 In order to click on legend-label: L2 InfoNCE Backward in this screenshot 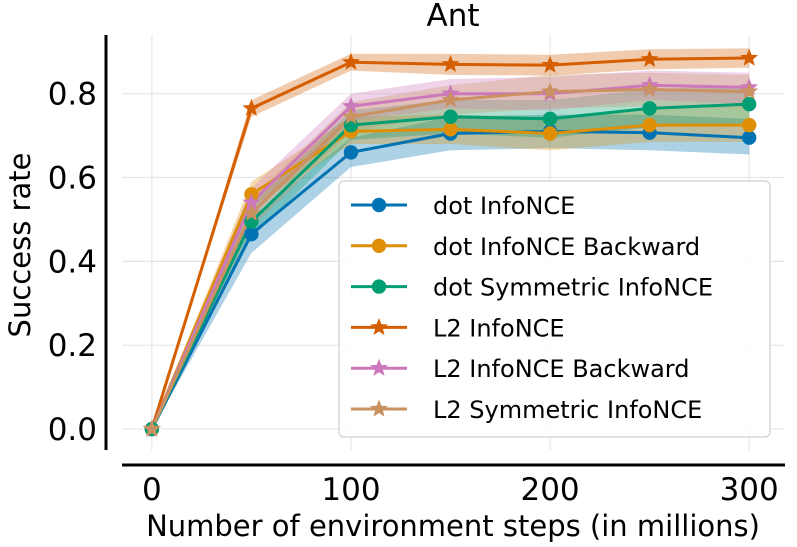, I will do `click(561, 369)`.